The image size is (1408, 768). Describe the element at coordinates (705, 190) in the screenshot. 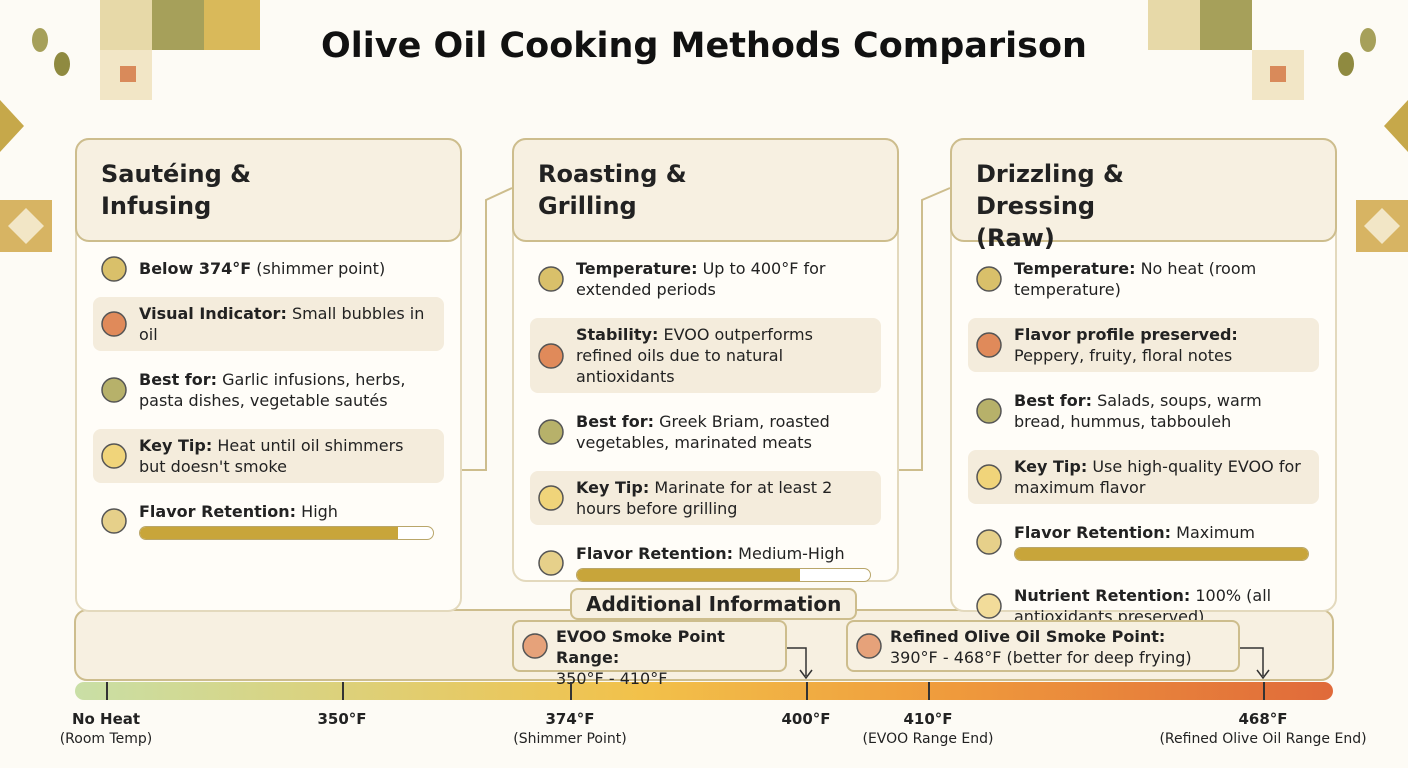

I see `card-header: Roasting & Grilling` at that location.